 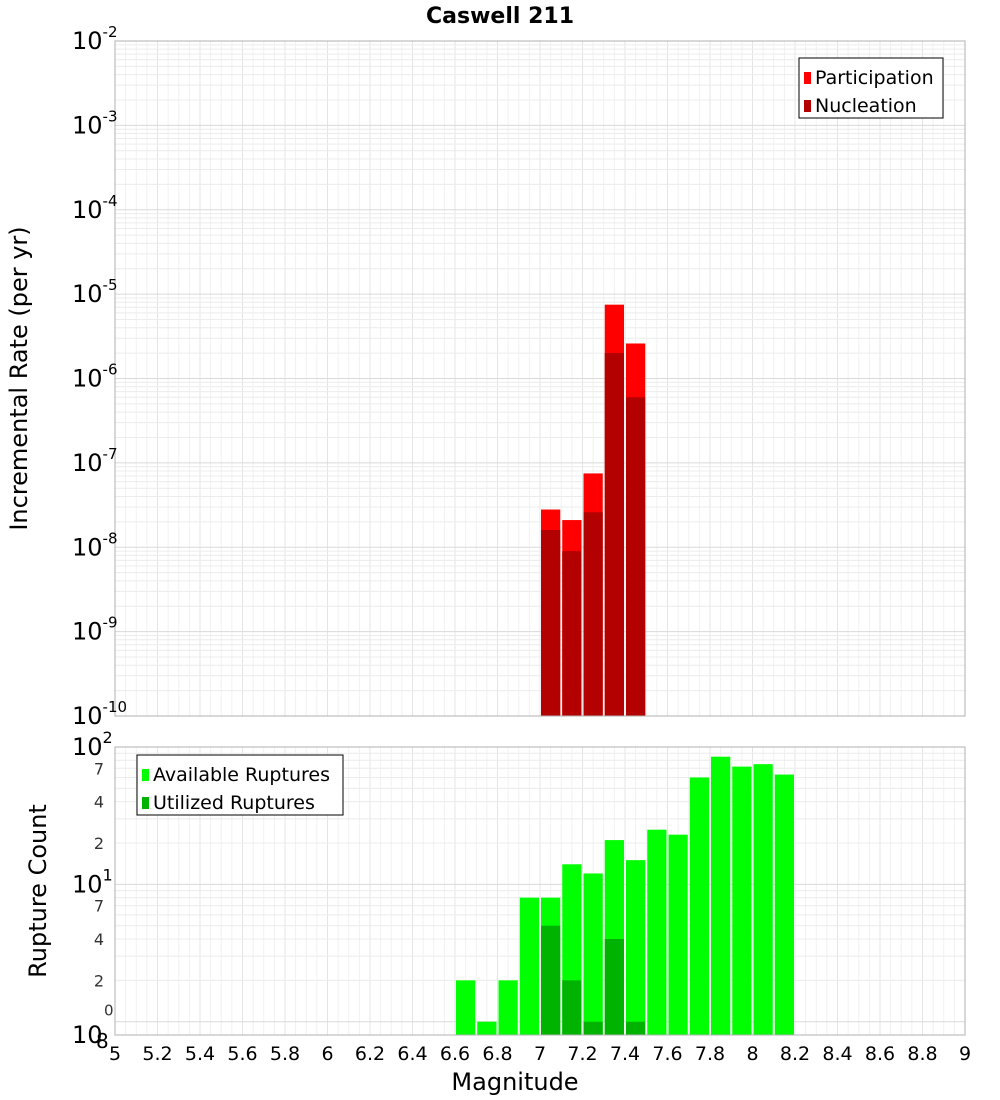 What do you see at coordinates (540, 1054) in the screenshot?
I see `x-tick-label: 7` at bounding box center [540, 1054].